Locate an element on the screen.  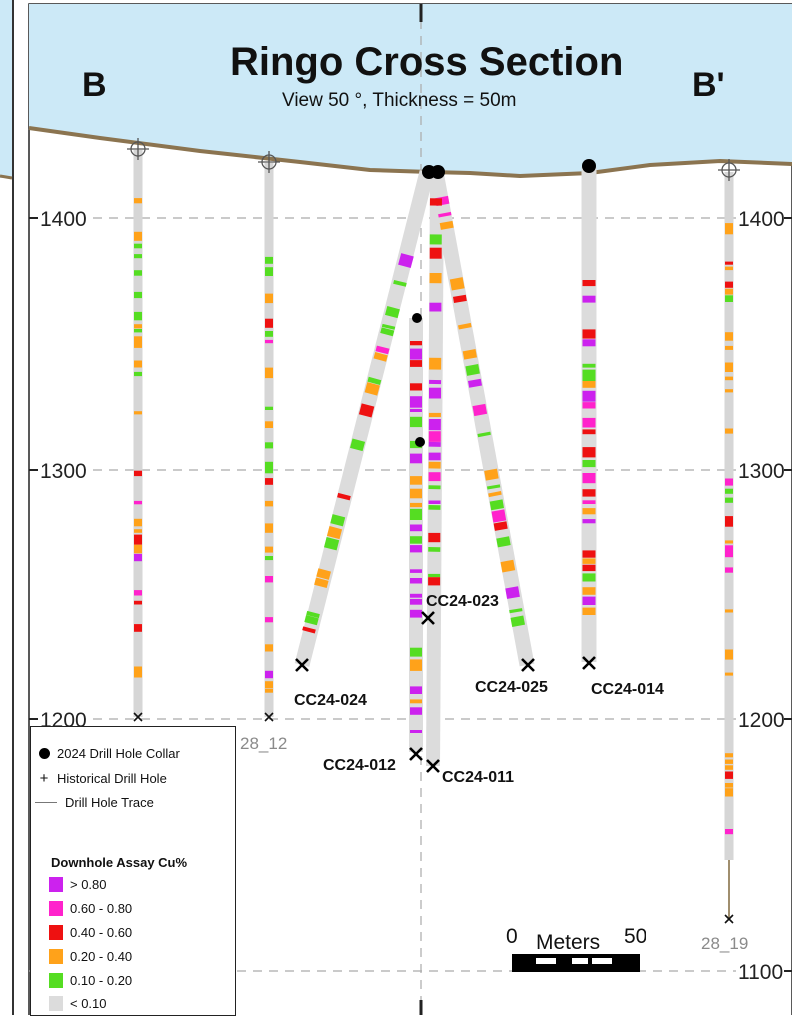
legend-collar-label: 2024 Drill Hole Collar is located at coordinates (118, 753).